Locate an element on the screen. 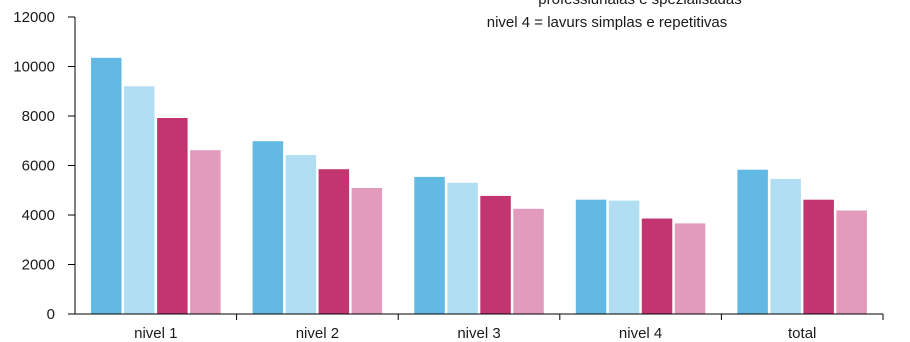 The width and height of the screenshot is (910, 342). y-tick-label: 4000 is located at coordinates (38, 215).